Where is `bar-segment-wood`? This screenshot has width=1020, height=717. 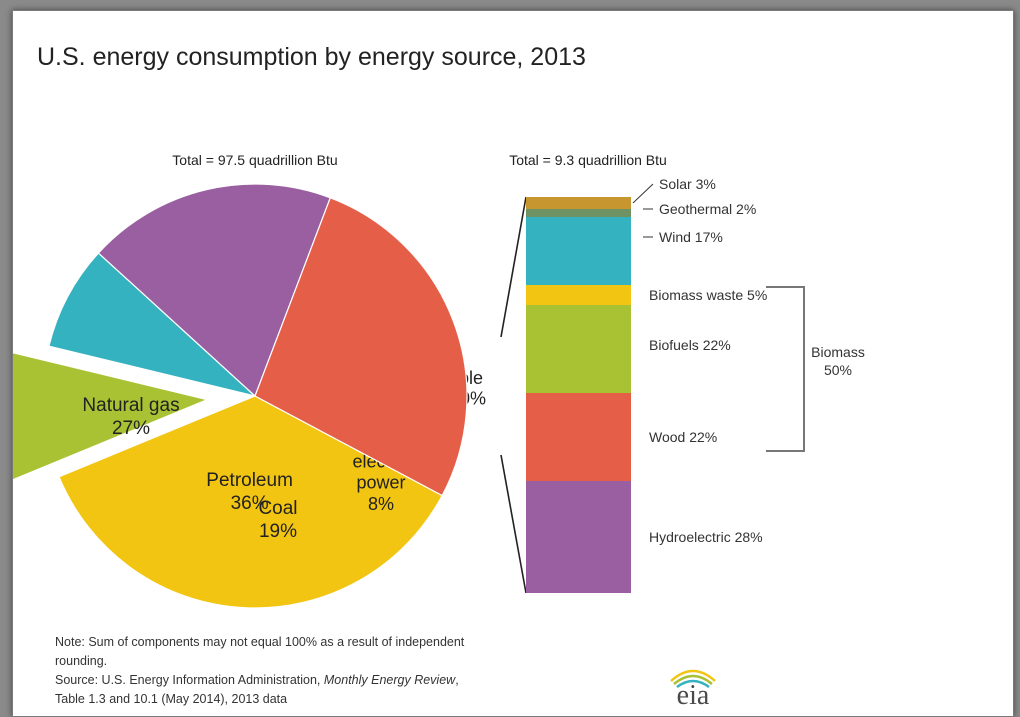 bar-segment-wood is located at coordinates (578, 437).